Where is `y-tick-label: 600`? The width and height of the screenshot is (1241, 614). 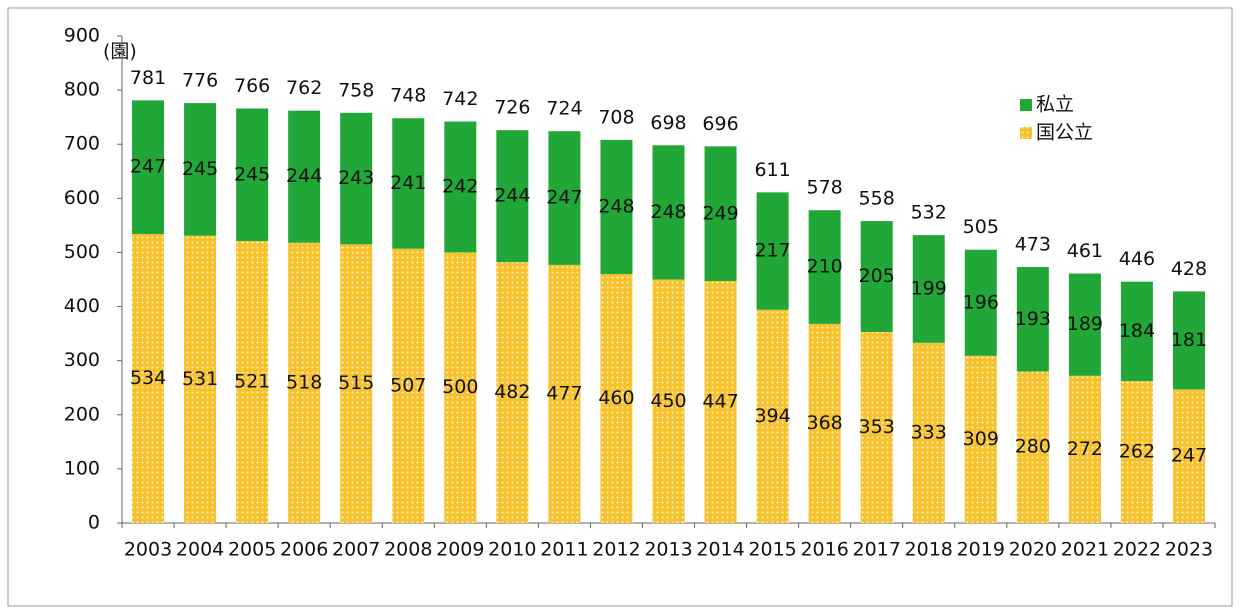 y-tick-label: 600 is located at coordinates (82, 198).